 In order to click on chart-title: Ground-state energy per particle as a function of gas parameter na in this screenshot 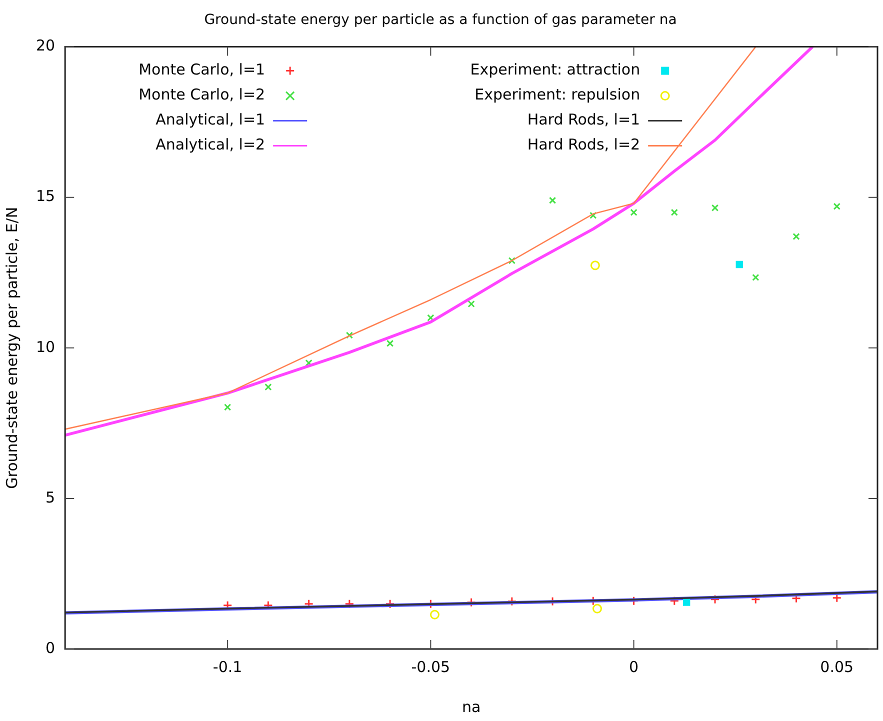, I will do `click(440, 20)`.